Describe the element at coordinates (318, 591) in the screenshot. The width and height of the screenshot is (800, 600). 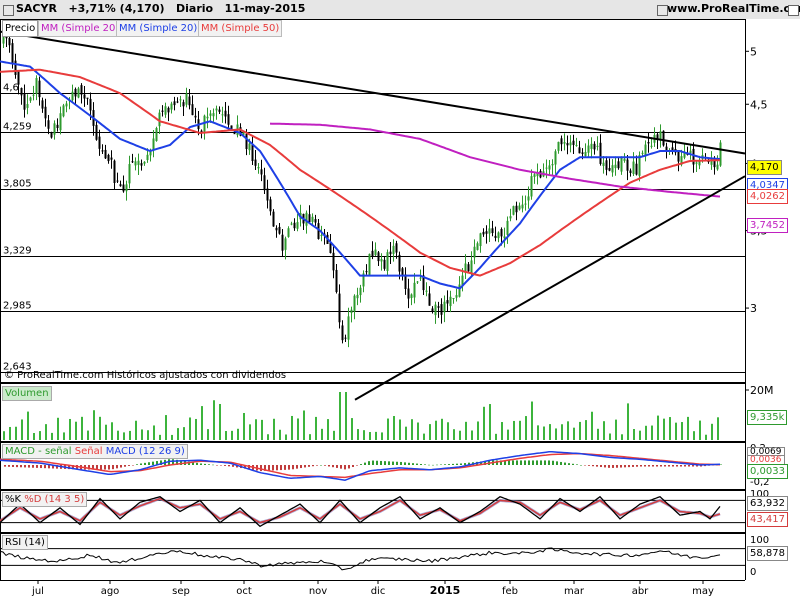
I see `x-tick-label: nov` at that location.